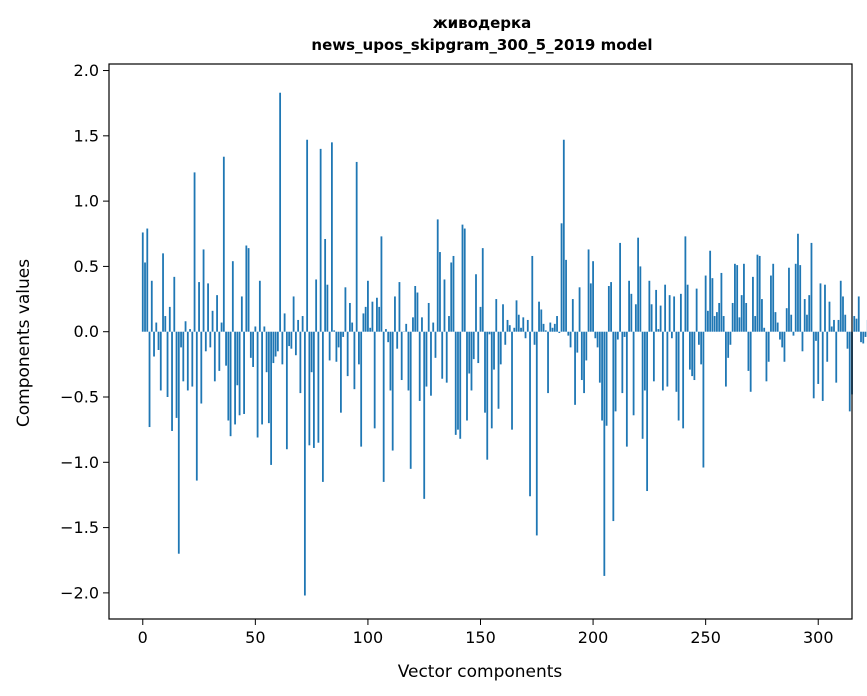  What do you see at coordinates (86, 201) in the screenshot?
I see `y-tick-label: 1.0` at bounding box center [86, 201].